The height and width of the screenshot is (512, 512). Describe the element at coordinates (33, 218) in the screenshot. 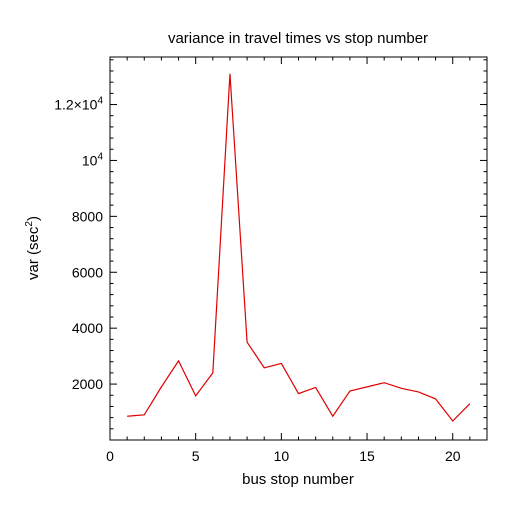

I see `y-axis-label-close: )` at that location.